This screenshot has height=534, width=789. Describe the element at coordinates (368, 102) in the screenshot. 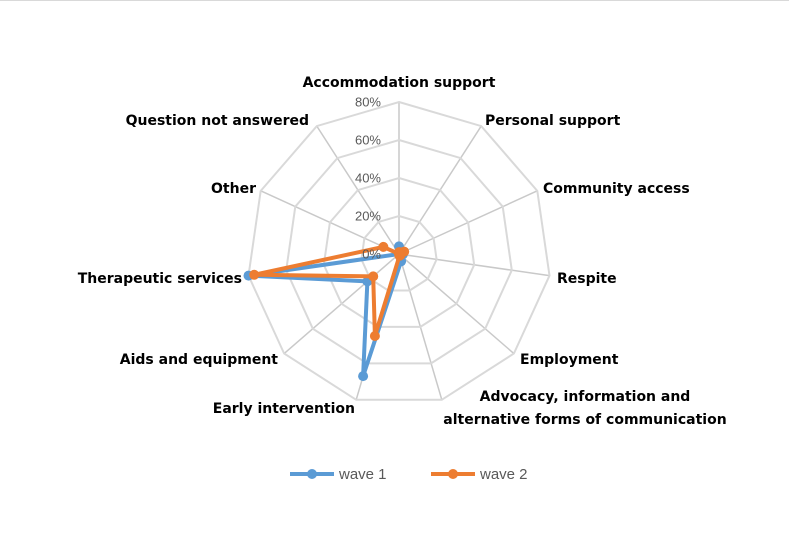

I see `tick-label: 80%` at that location.